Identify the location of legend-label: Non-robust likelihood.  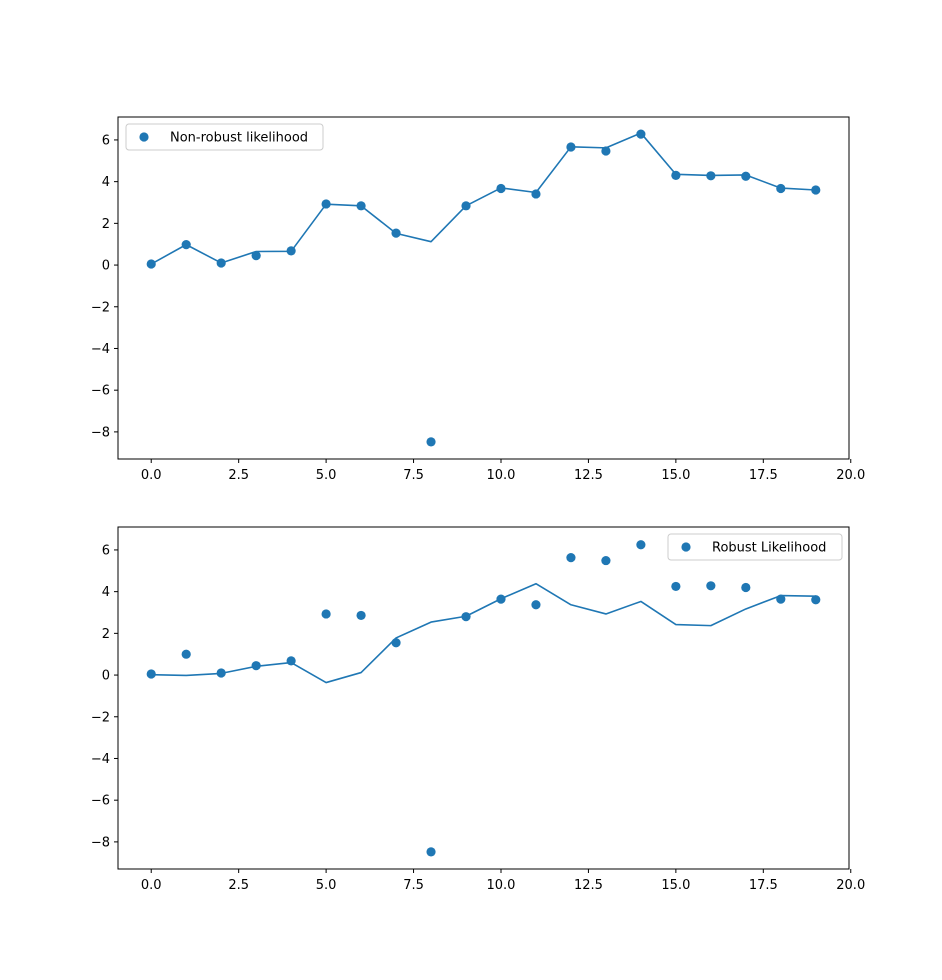
(239, 138).